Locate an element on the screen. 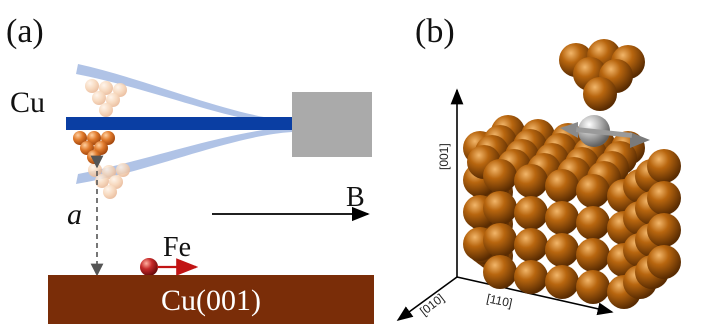 This screenshot has height=324, width=704. axis-110-label: [110] is located at coordinates (499, 300).